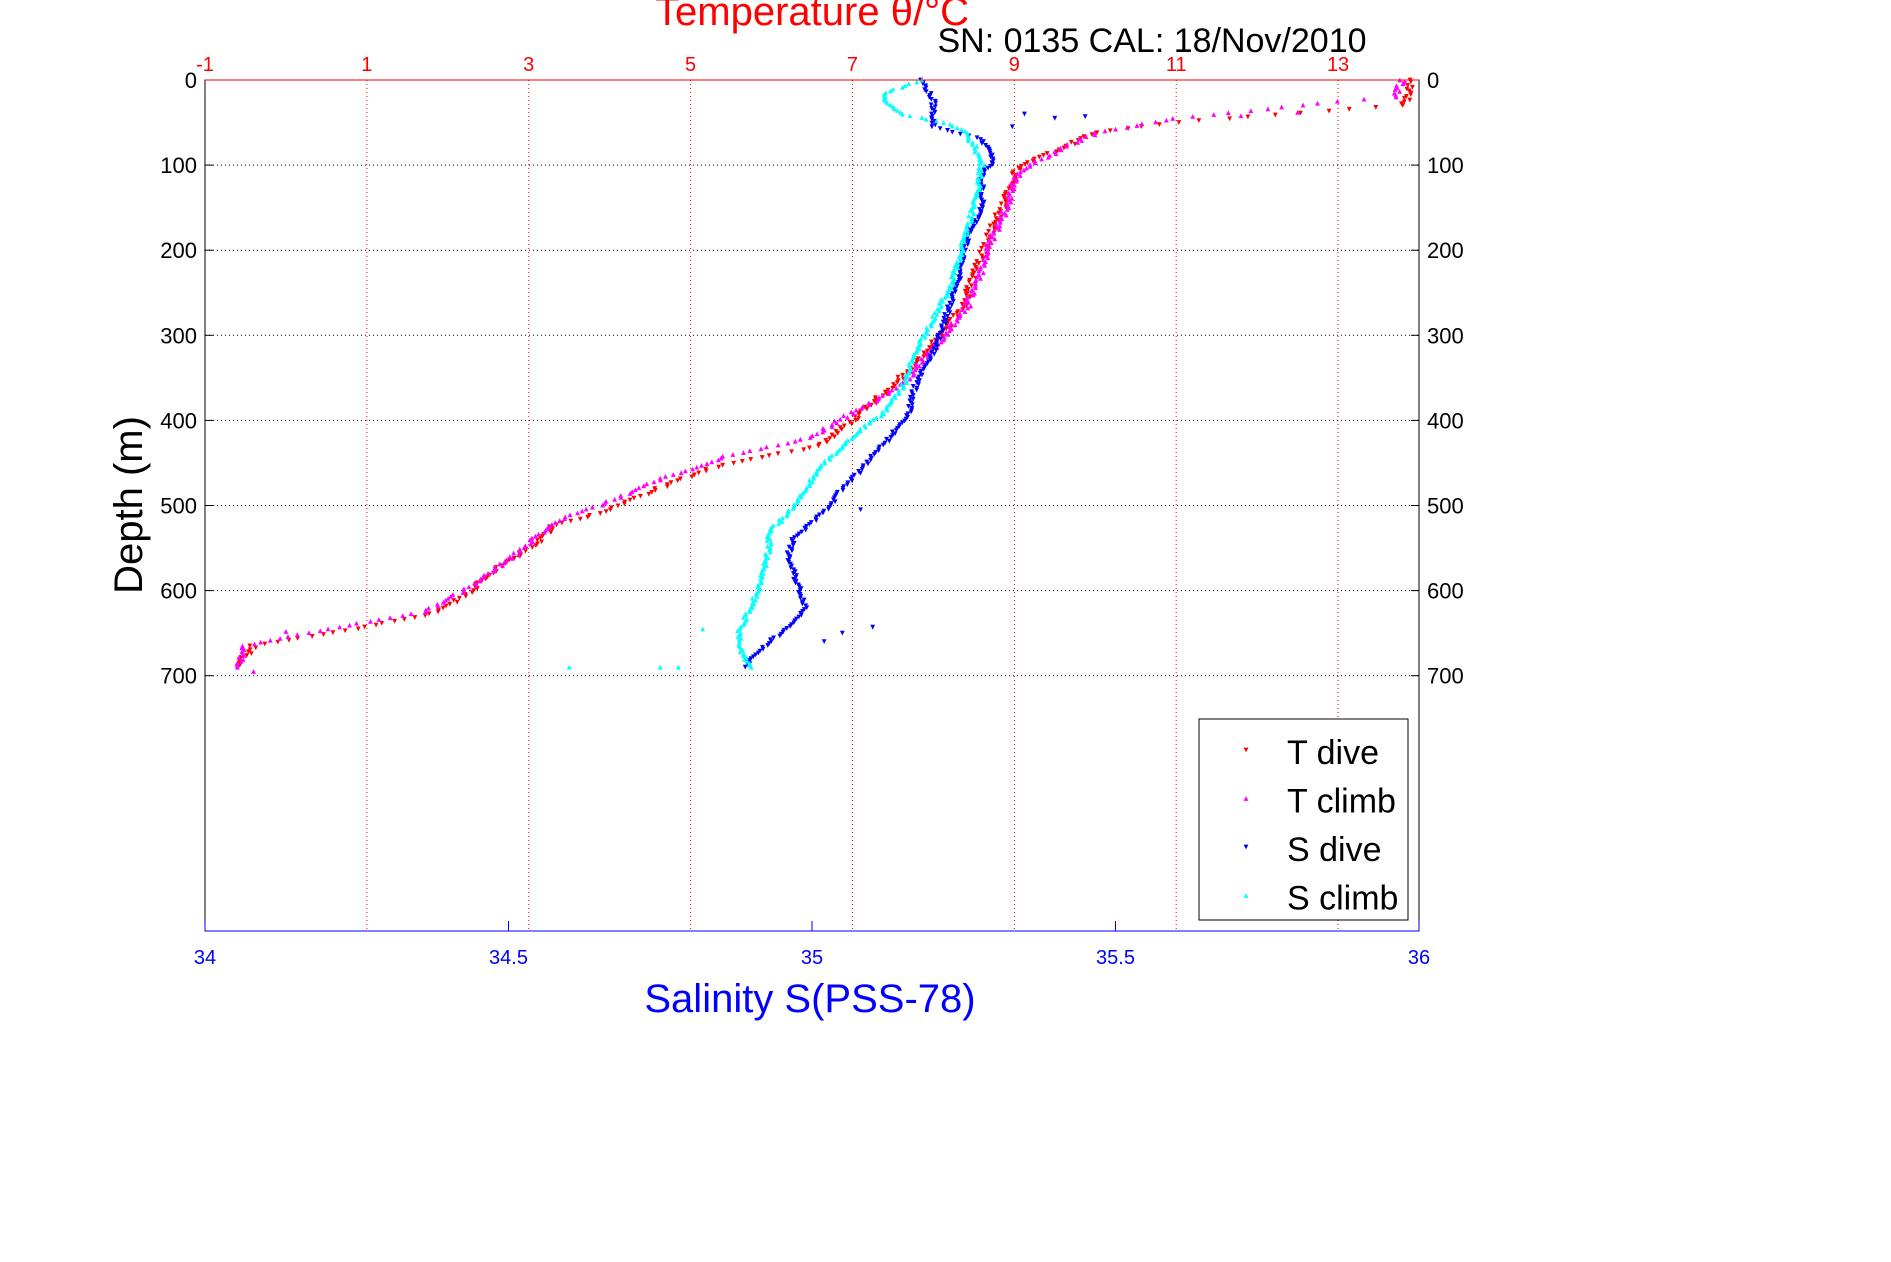  Describe the element at coordinates (1014, 65) in the screenshot. I see `x-top-tick-label: 9` at that location.